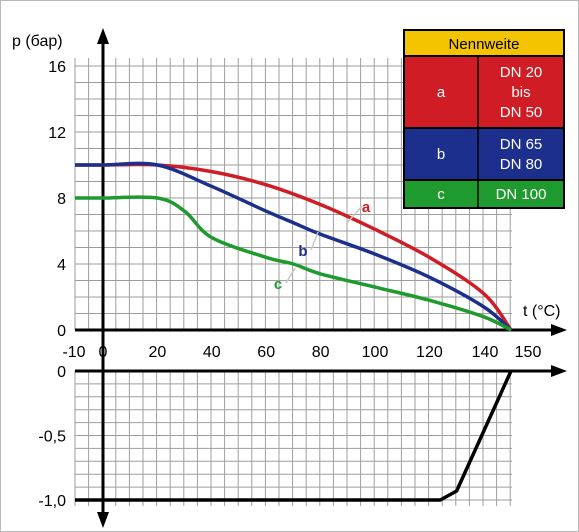  Describe the element at coordinates (484, 194) in the screenshot. I see `legend-row-c` at that location.